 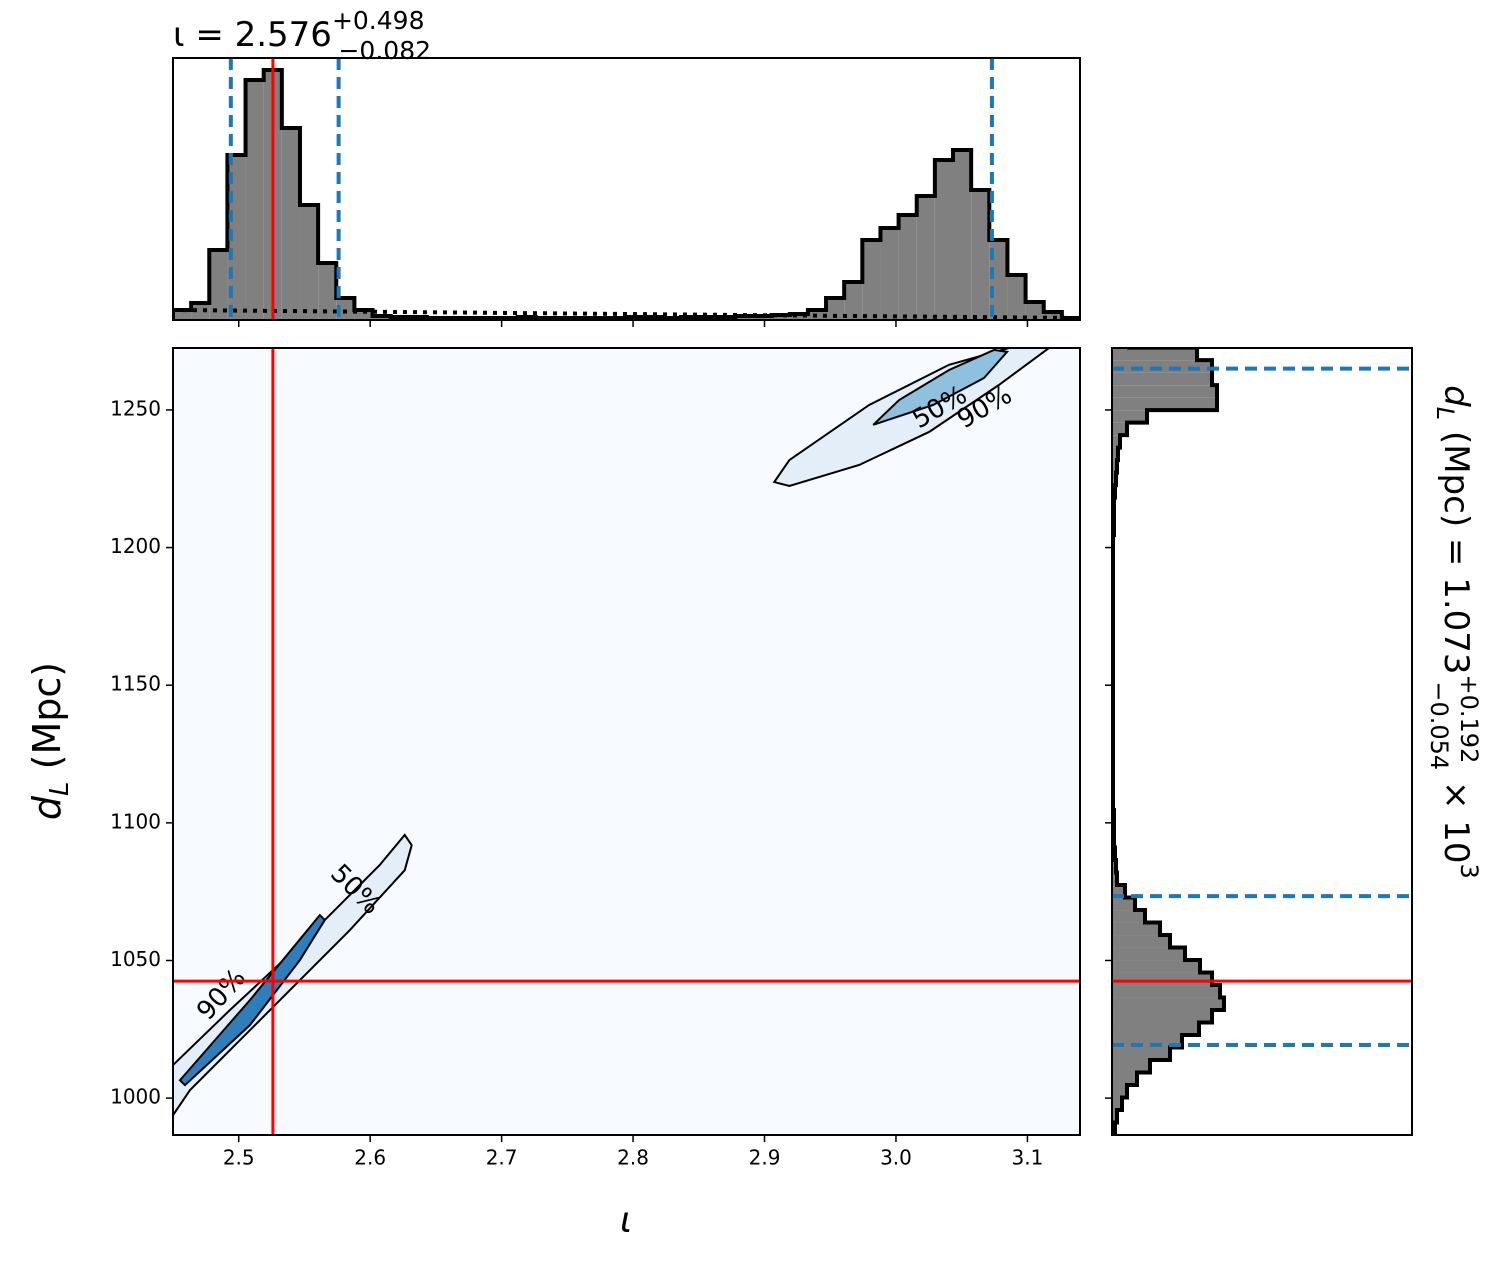 I want to click on y-label-symbol: d, so click(x=47, y=807).